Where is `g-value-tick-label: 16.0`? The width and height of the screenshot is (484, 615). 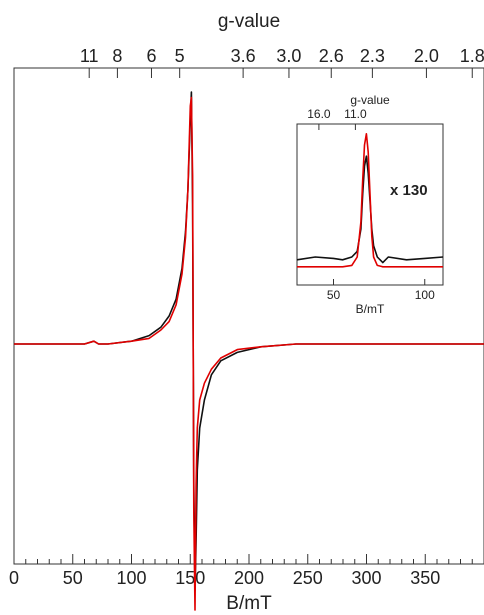
g-value-tick-label: 16.0 is located at coordinates (319, 114).